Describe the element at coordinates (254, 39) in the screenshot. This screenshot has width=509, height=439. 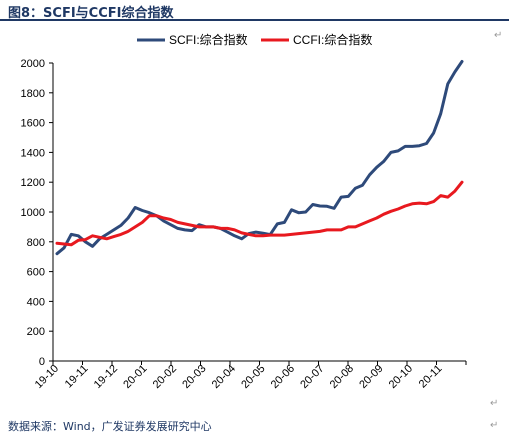
I see `chart-legend: SCFI:综合指数 CCFI:综合指数` at that location.